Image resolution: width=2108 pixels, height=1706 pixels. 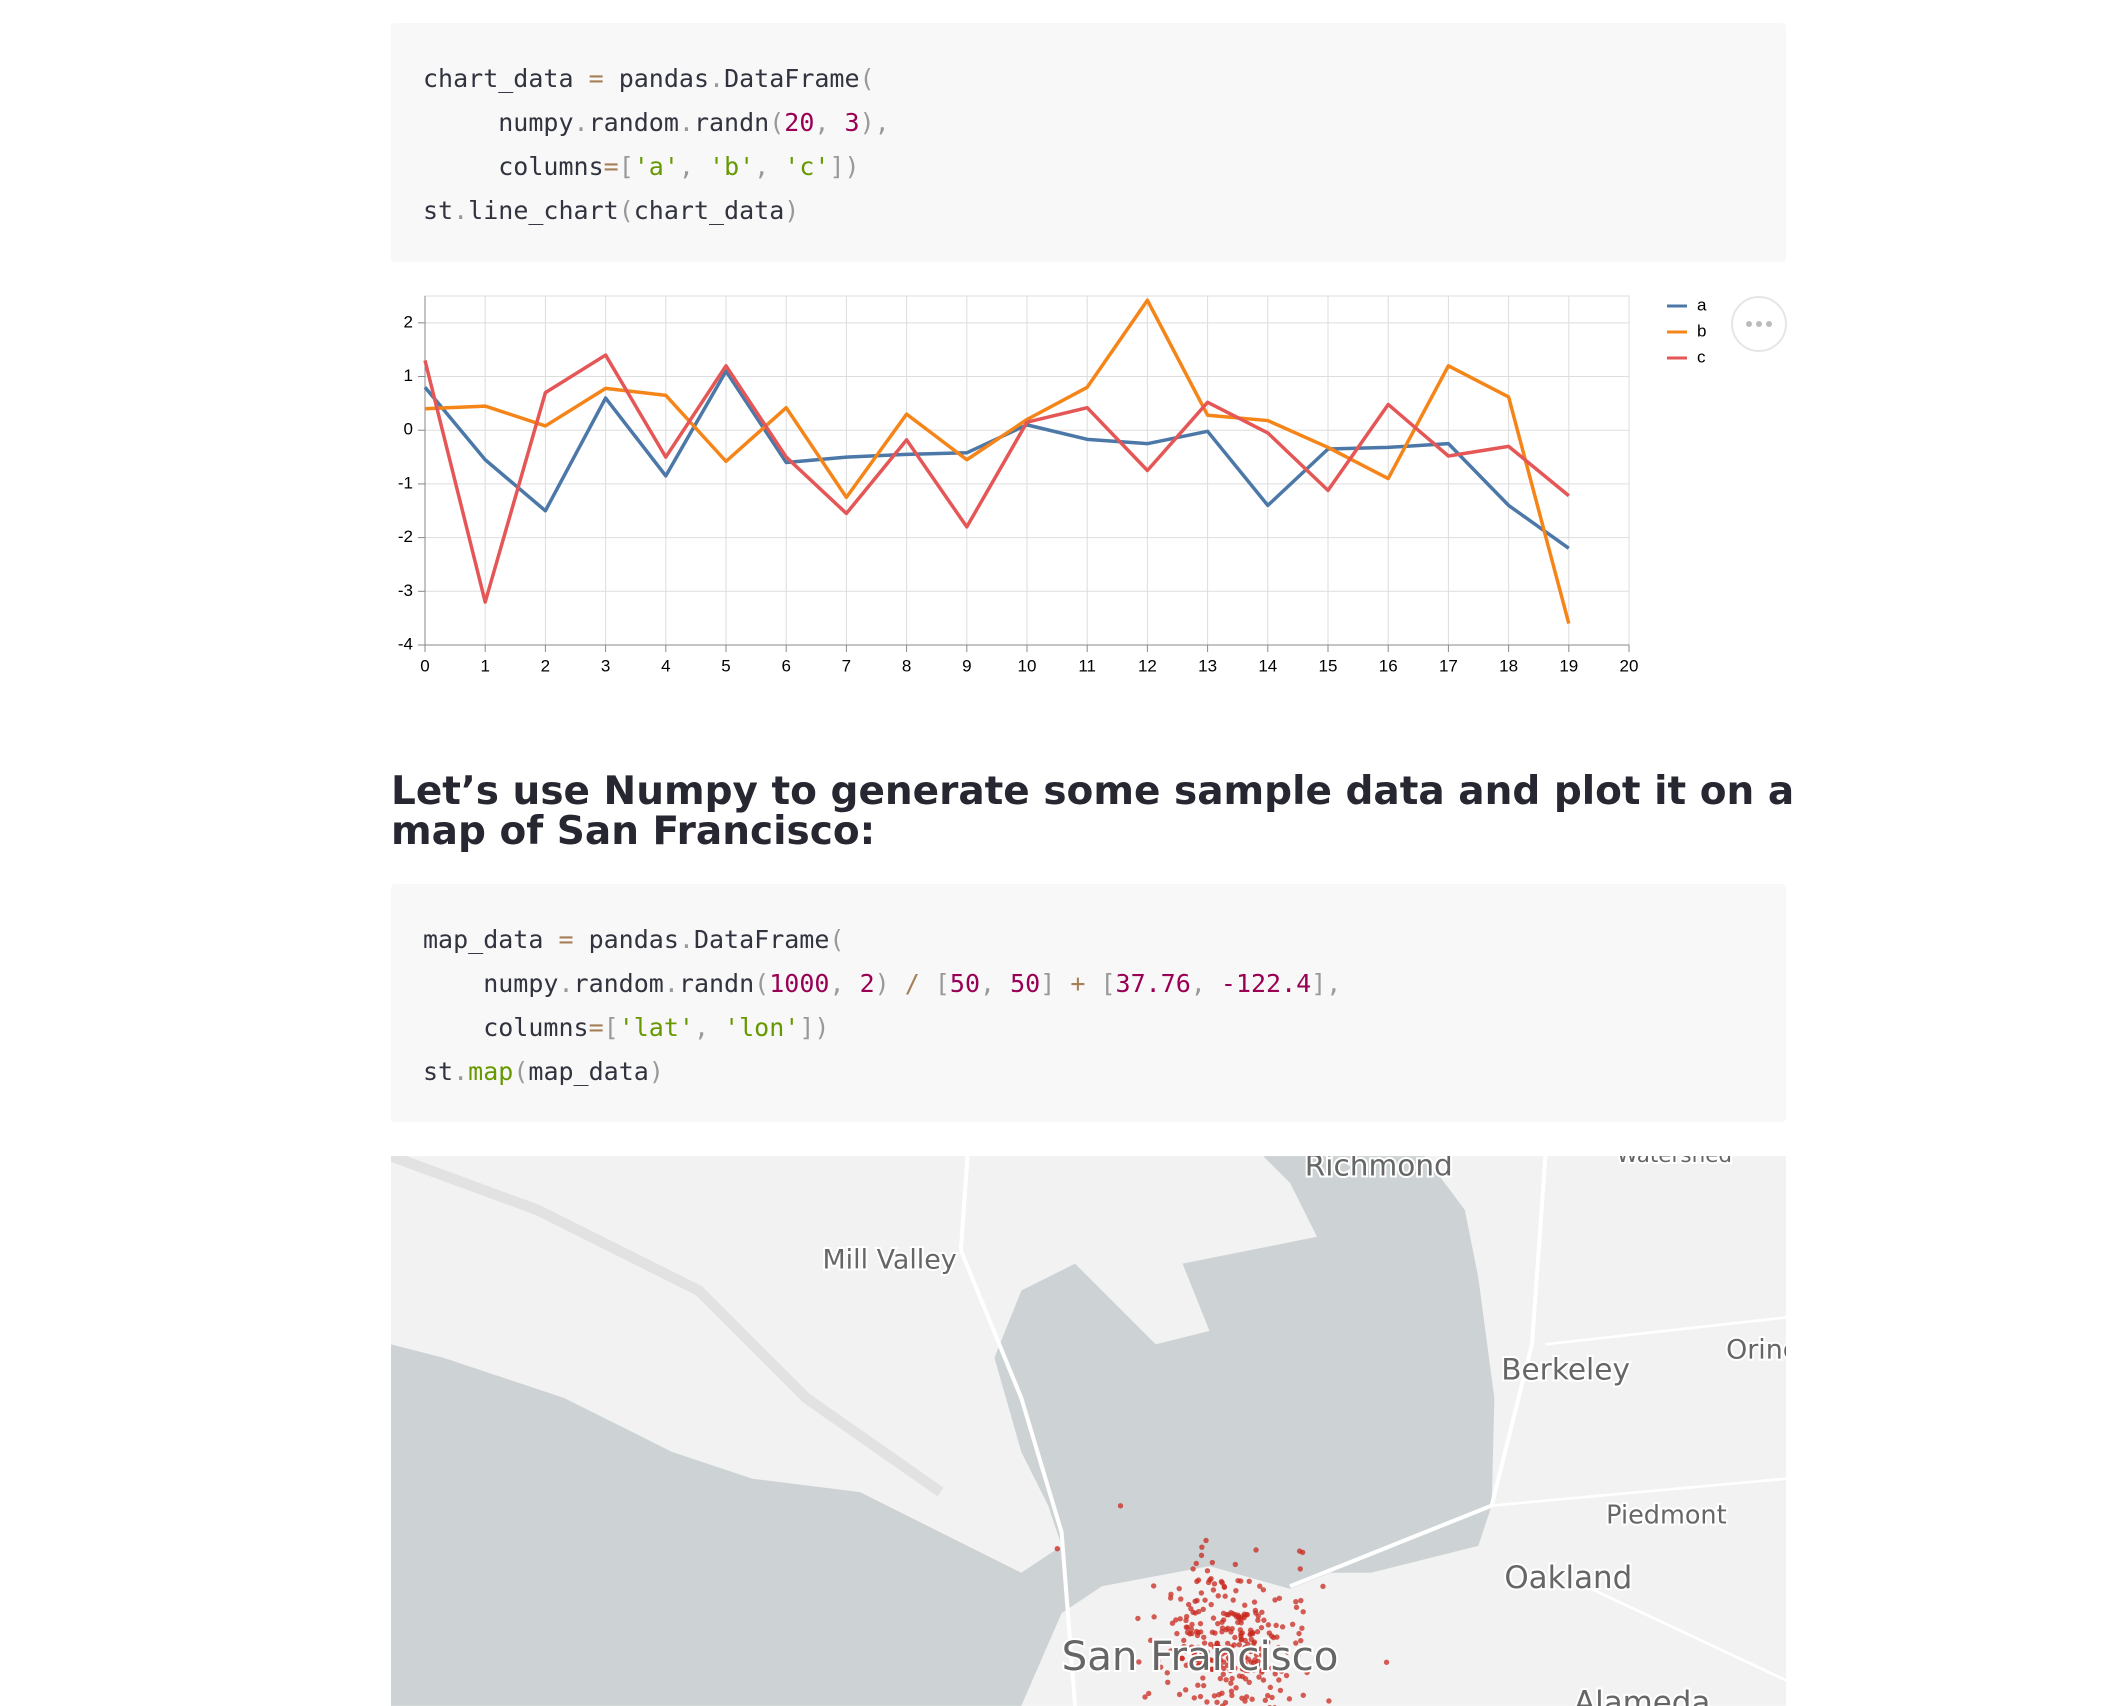 What do you see at coordinates (1508, 665) in the screenshot?
I see `x-tick-label: 18` at bounding box center [1508, 665].